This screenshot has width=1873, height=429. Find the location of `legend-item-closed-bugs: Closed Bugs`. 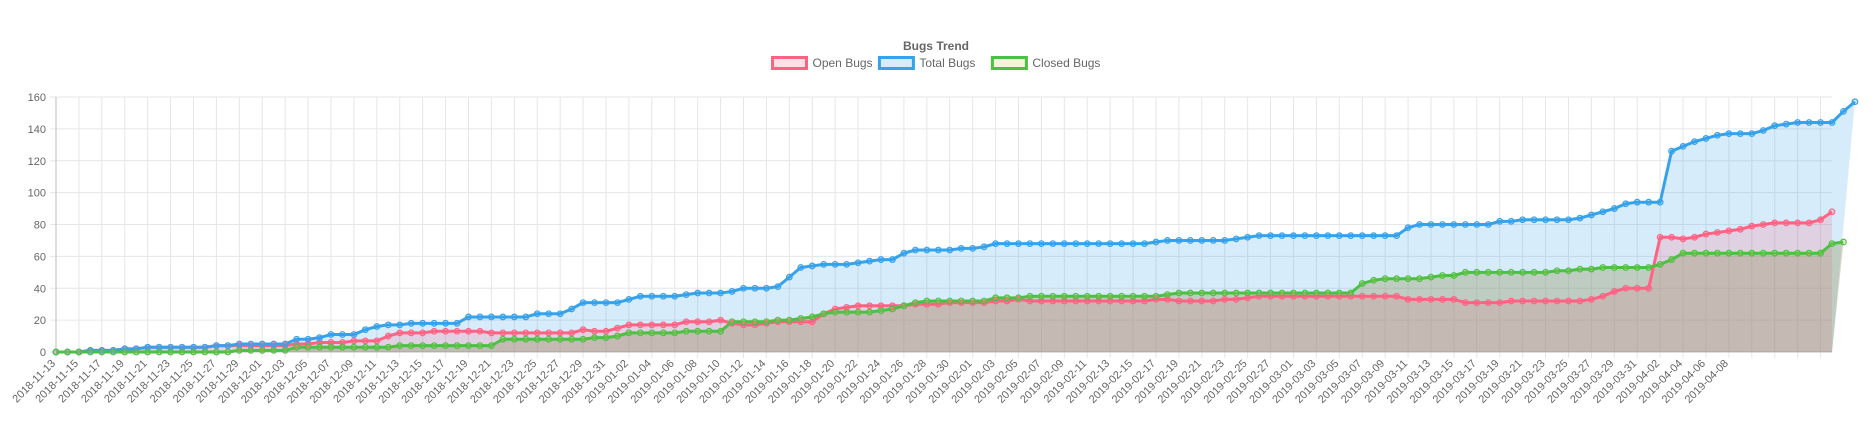

legend-item-closed-bugs: Closed Bugs is located at coordinates (1045, 63).